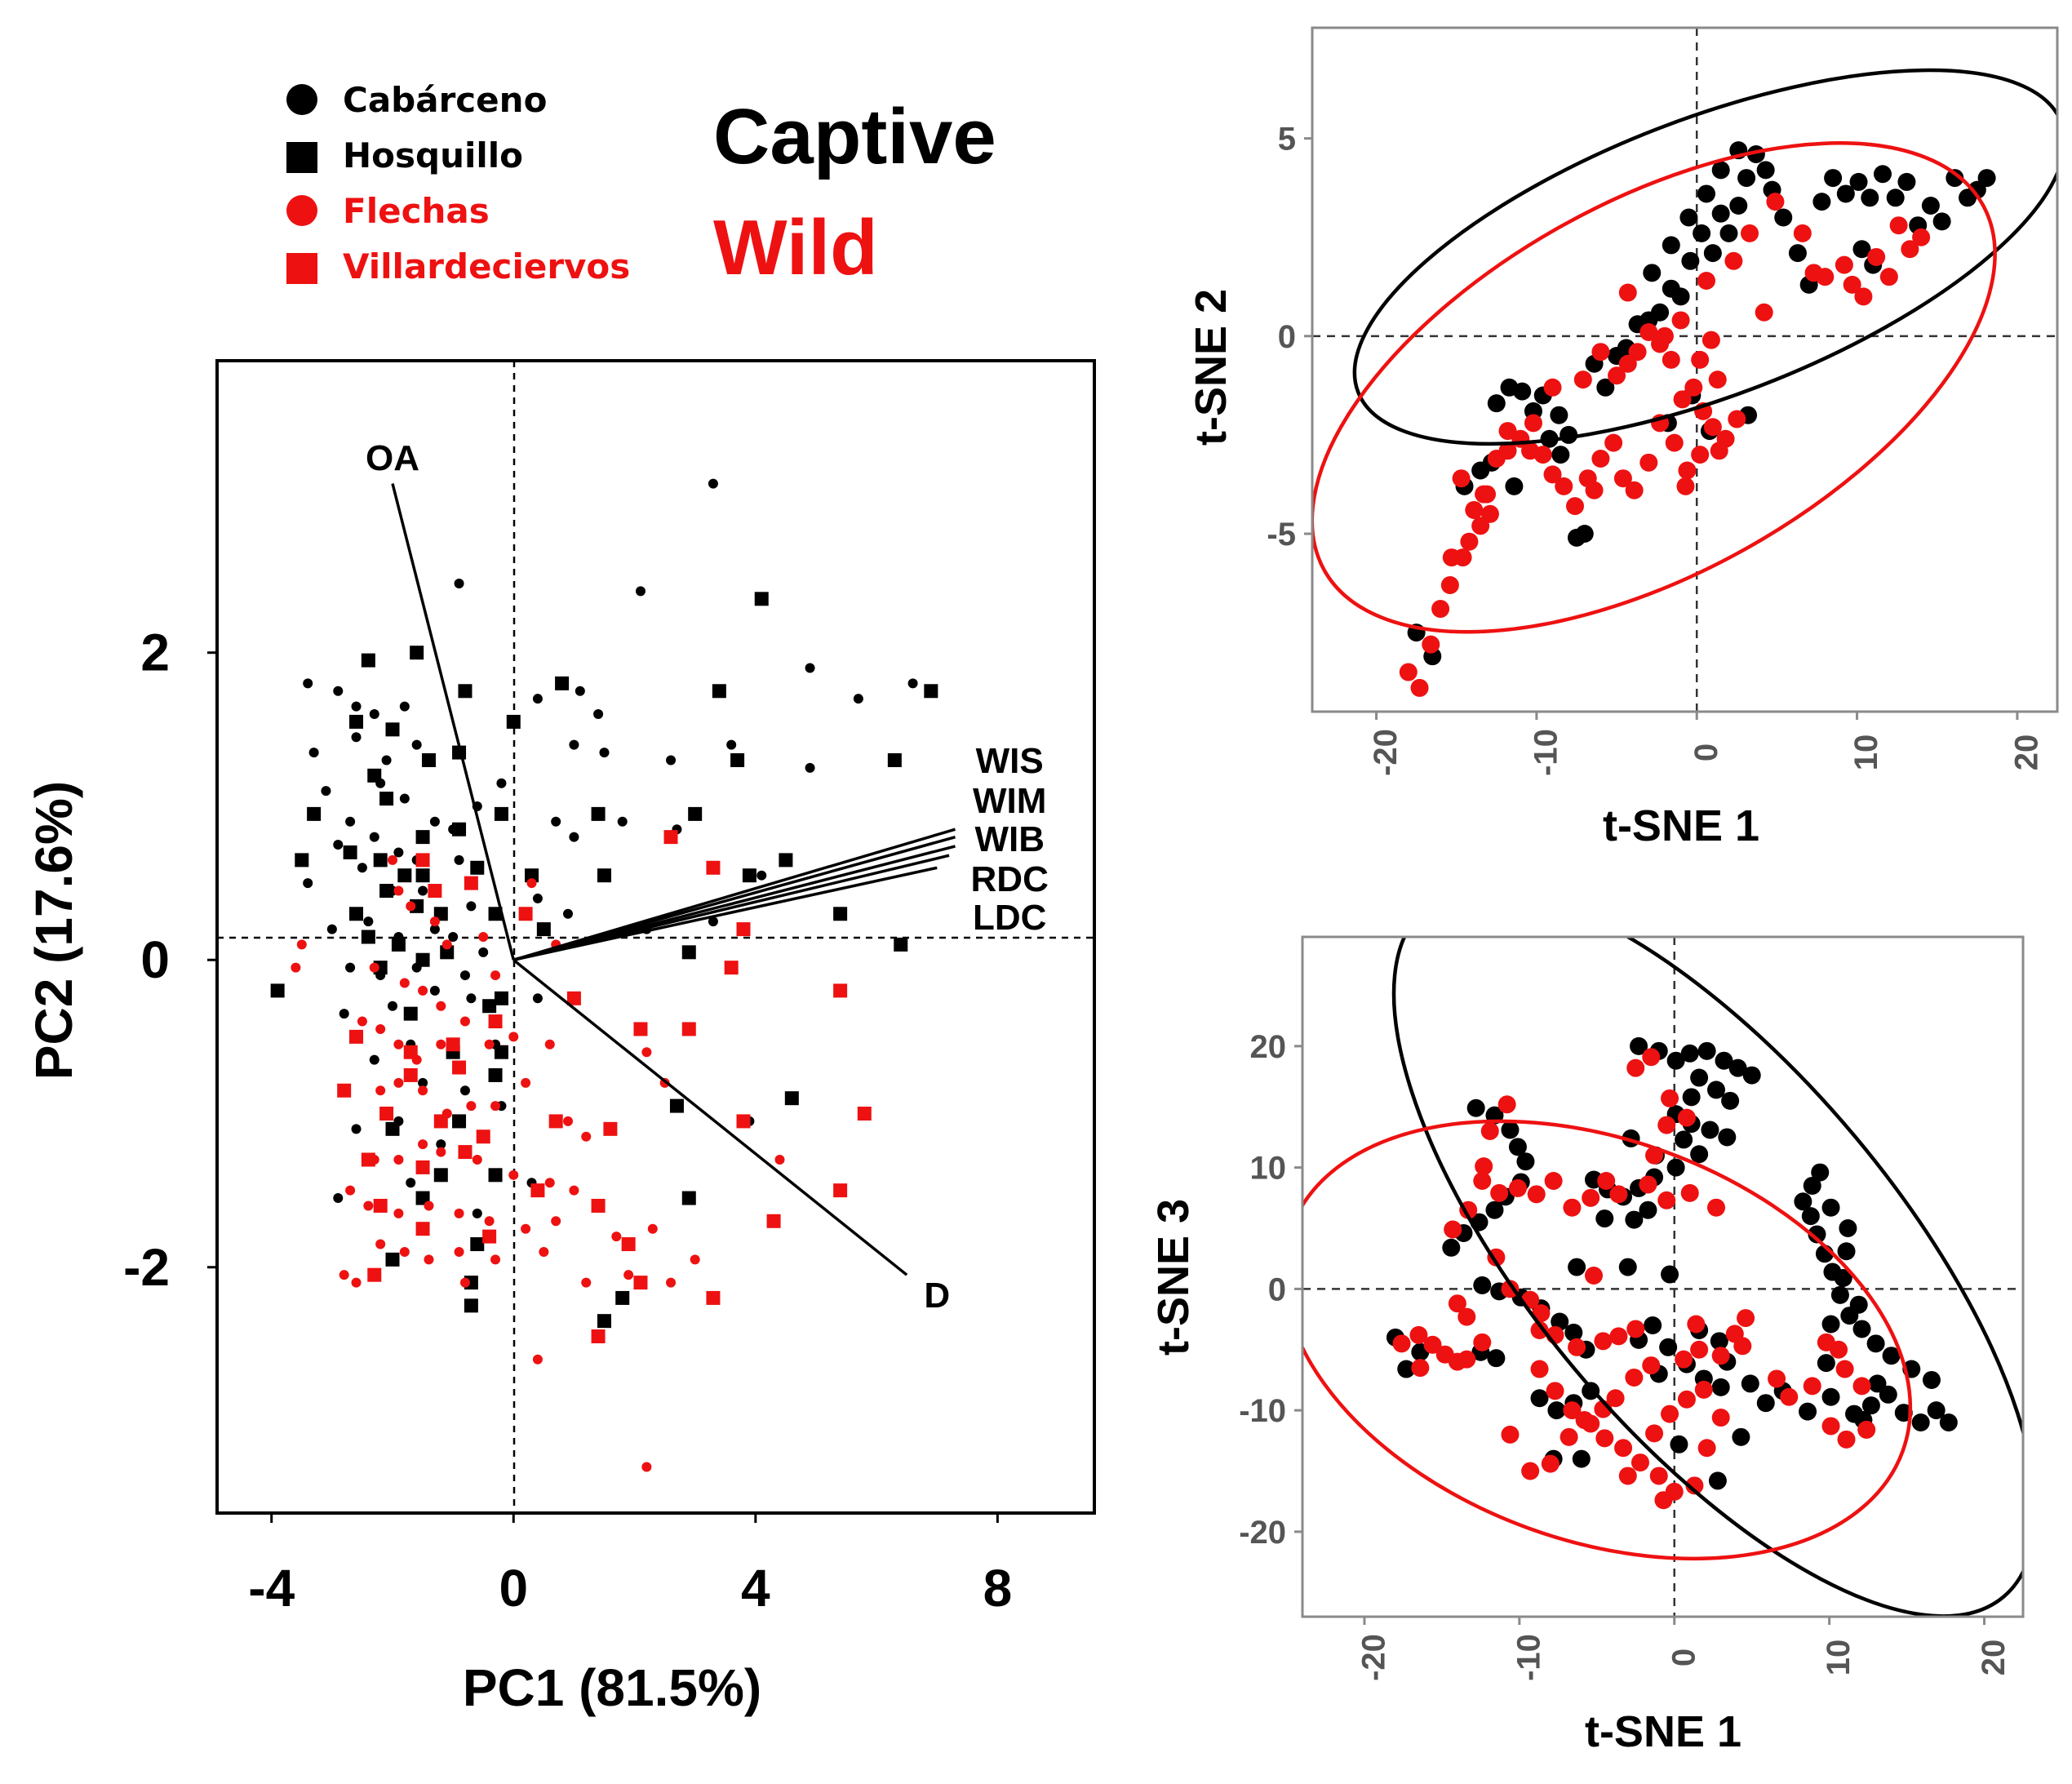 This screenshot has height=1784, width=2072. I want to click on tsne12-ellipse-wild, so click(1655, 387).